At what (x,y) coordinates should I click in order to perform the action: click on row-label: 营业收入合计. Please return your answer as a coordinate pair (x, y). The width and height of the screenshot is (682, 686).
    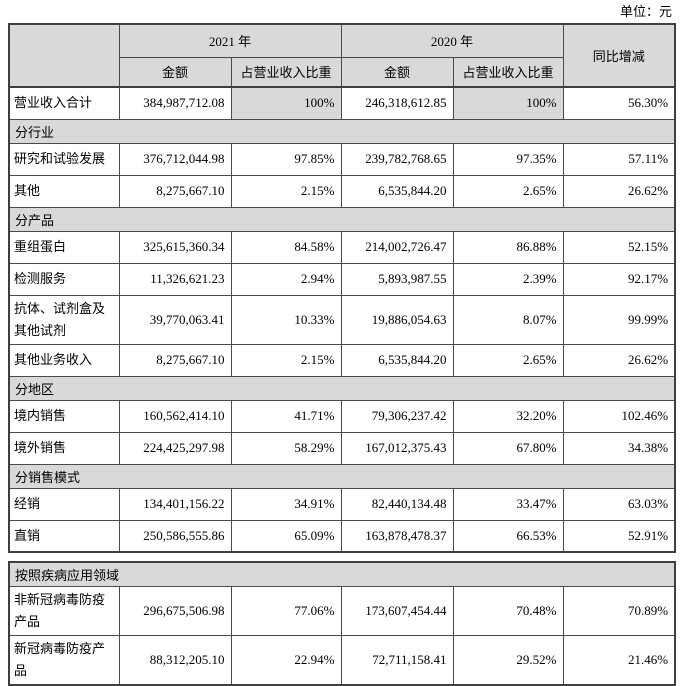
    Looking at the image, I should click on (64, 103).